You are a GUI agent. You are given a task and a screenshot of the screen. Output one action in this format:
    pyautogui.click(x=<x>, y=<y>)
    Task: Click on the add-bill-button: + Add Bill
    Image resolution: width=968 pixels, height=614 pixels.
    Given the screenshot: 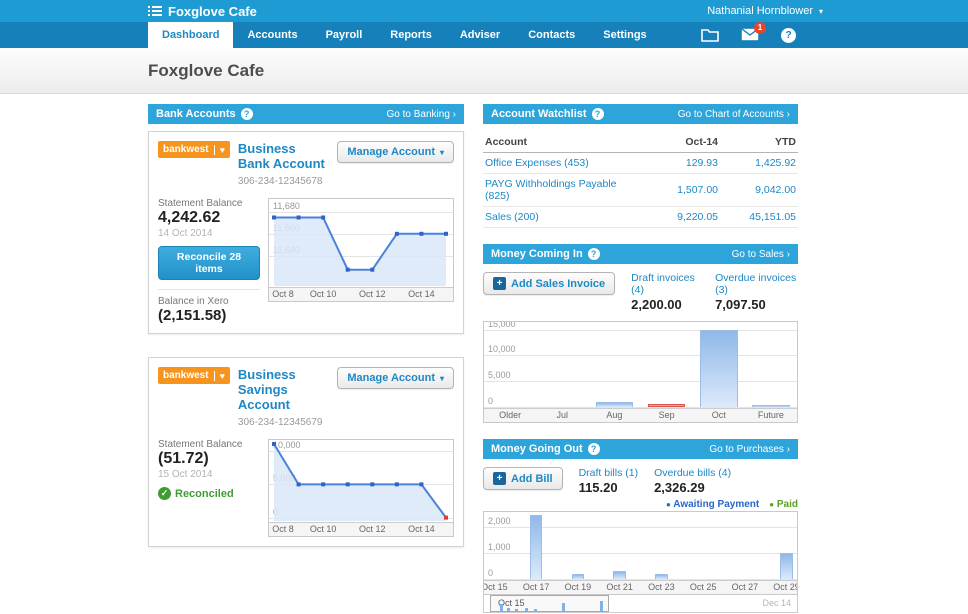 What is the action you would take?
    pyautogui.click(x=523, y=478)
    